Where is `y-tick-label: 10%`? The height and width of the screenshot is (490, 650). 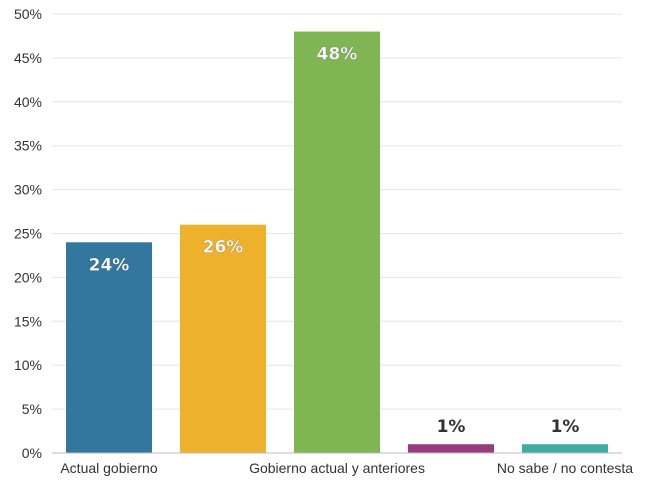
y-tick-label: 10% is located at coordinates (28, 365).